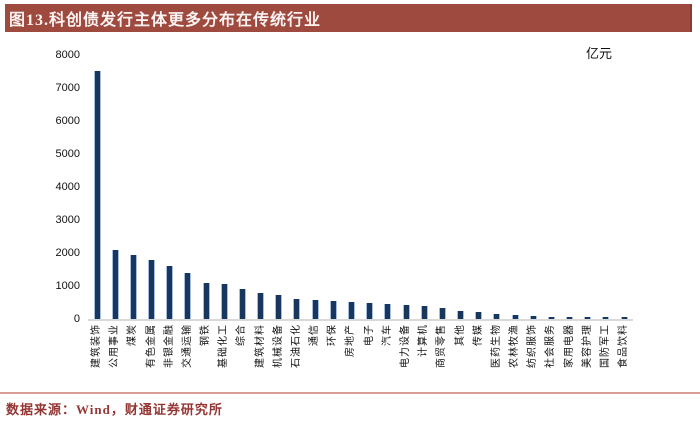  What do you see at coordinates (442, 346) in the screenshot?
I see `x-label: 商贸零售` at bounding box center [442, 346].